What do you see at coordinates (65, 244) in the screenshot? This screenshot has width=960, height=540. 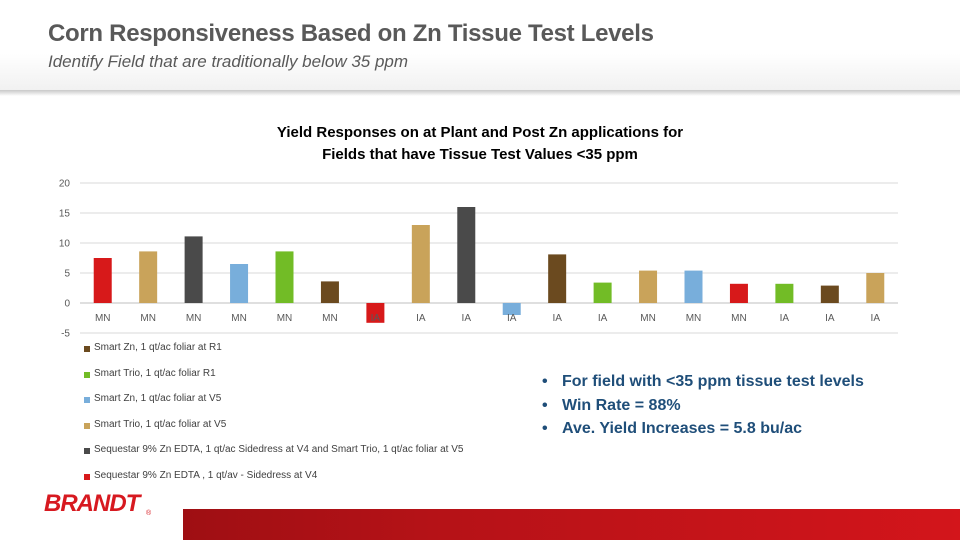 I see `y-tick-label: 10` at bounding box center [65, 244].